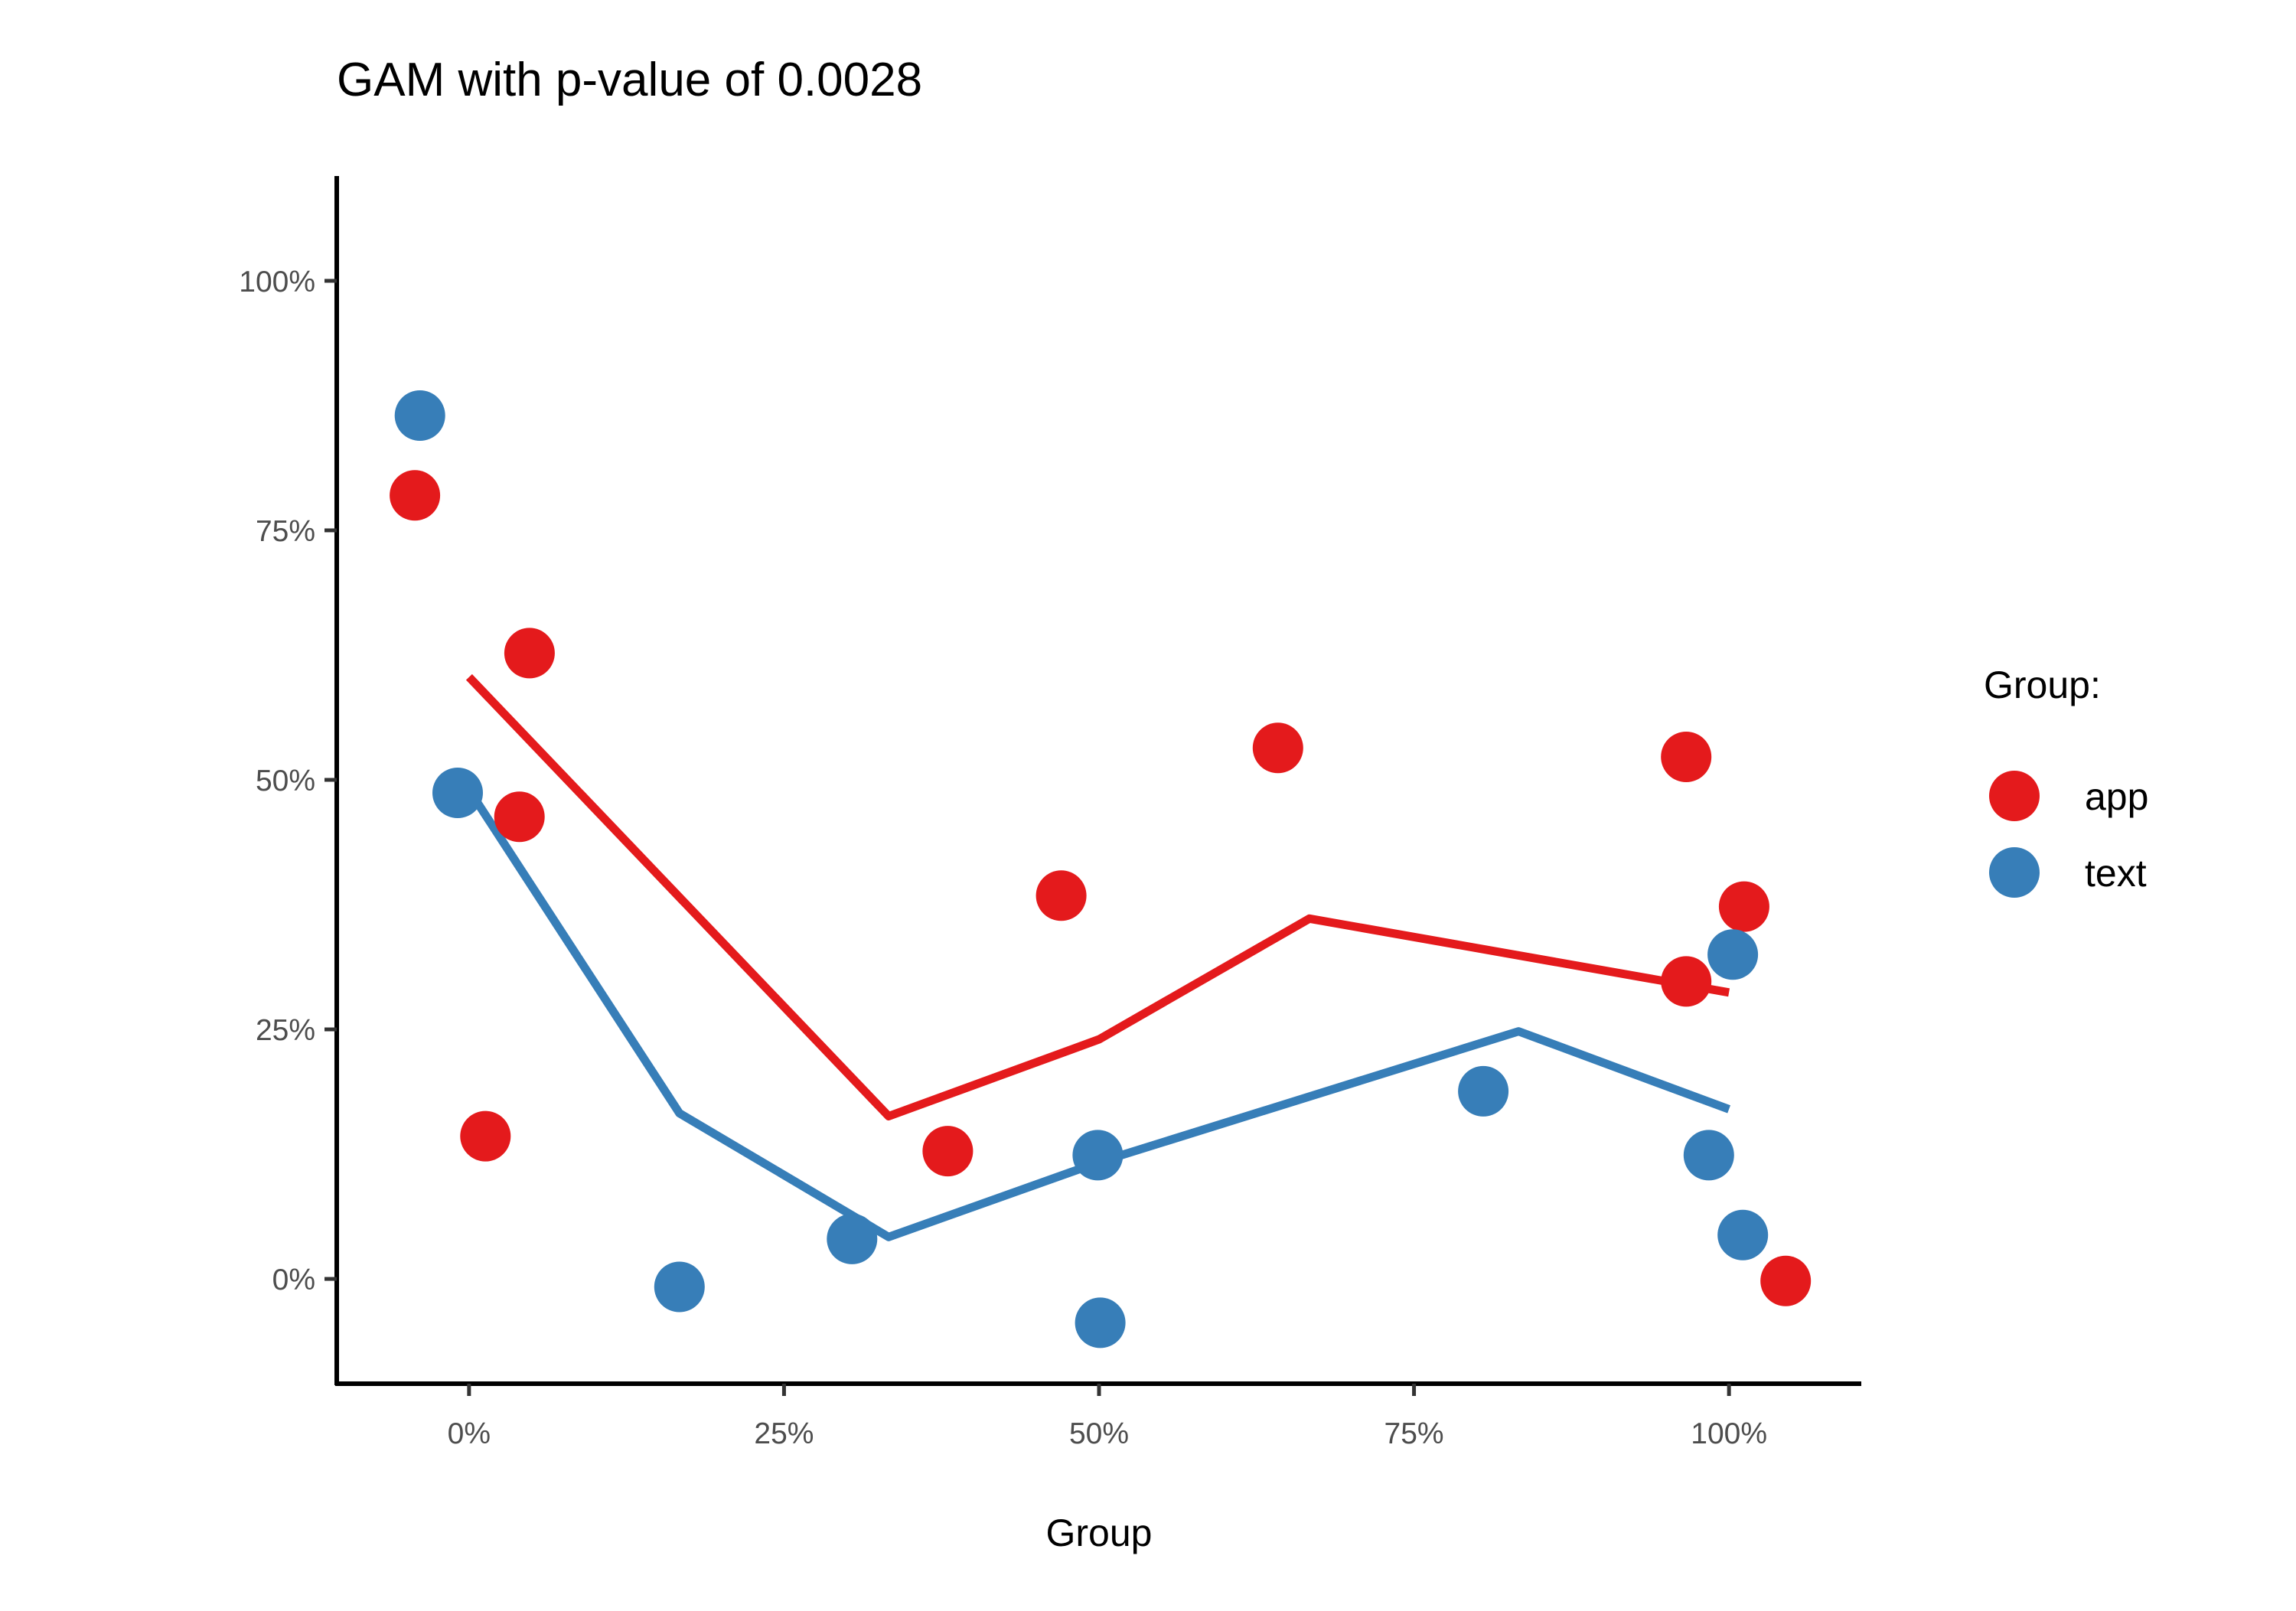  What do you see at coordinates (2066, 781) in the screenshot?
I see `legend: Group: app text` at bounding box center [2066, 781].